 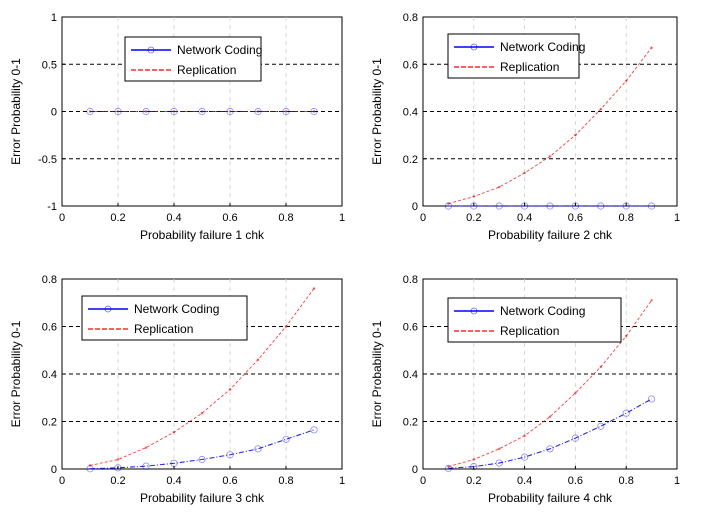 What do you see at coordinates (202, 235) in the screenshot?
I see `x-axis-label: Probability failure 1 chk` at bounding box center [202, 235].